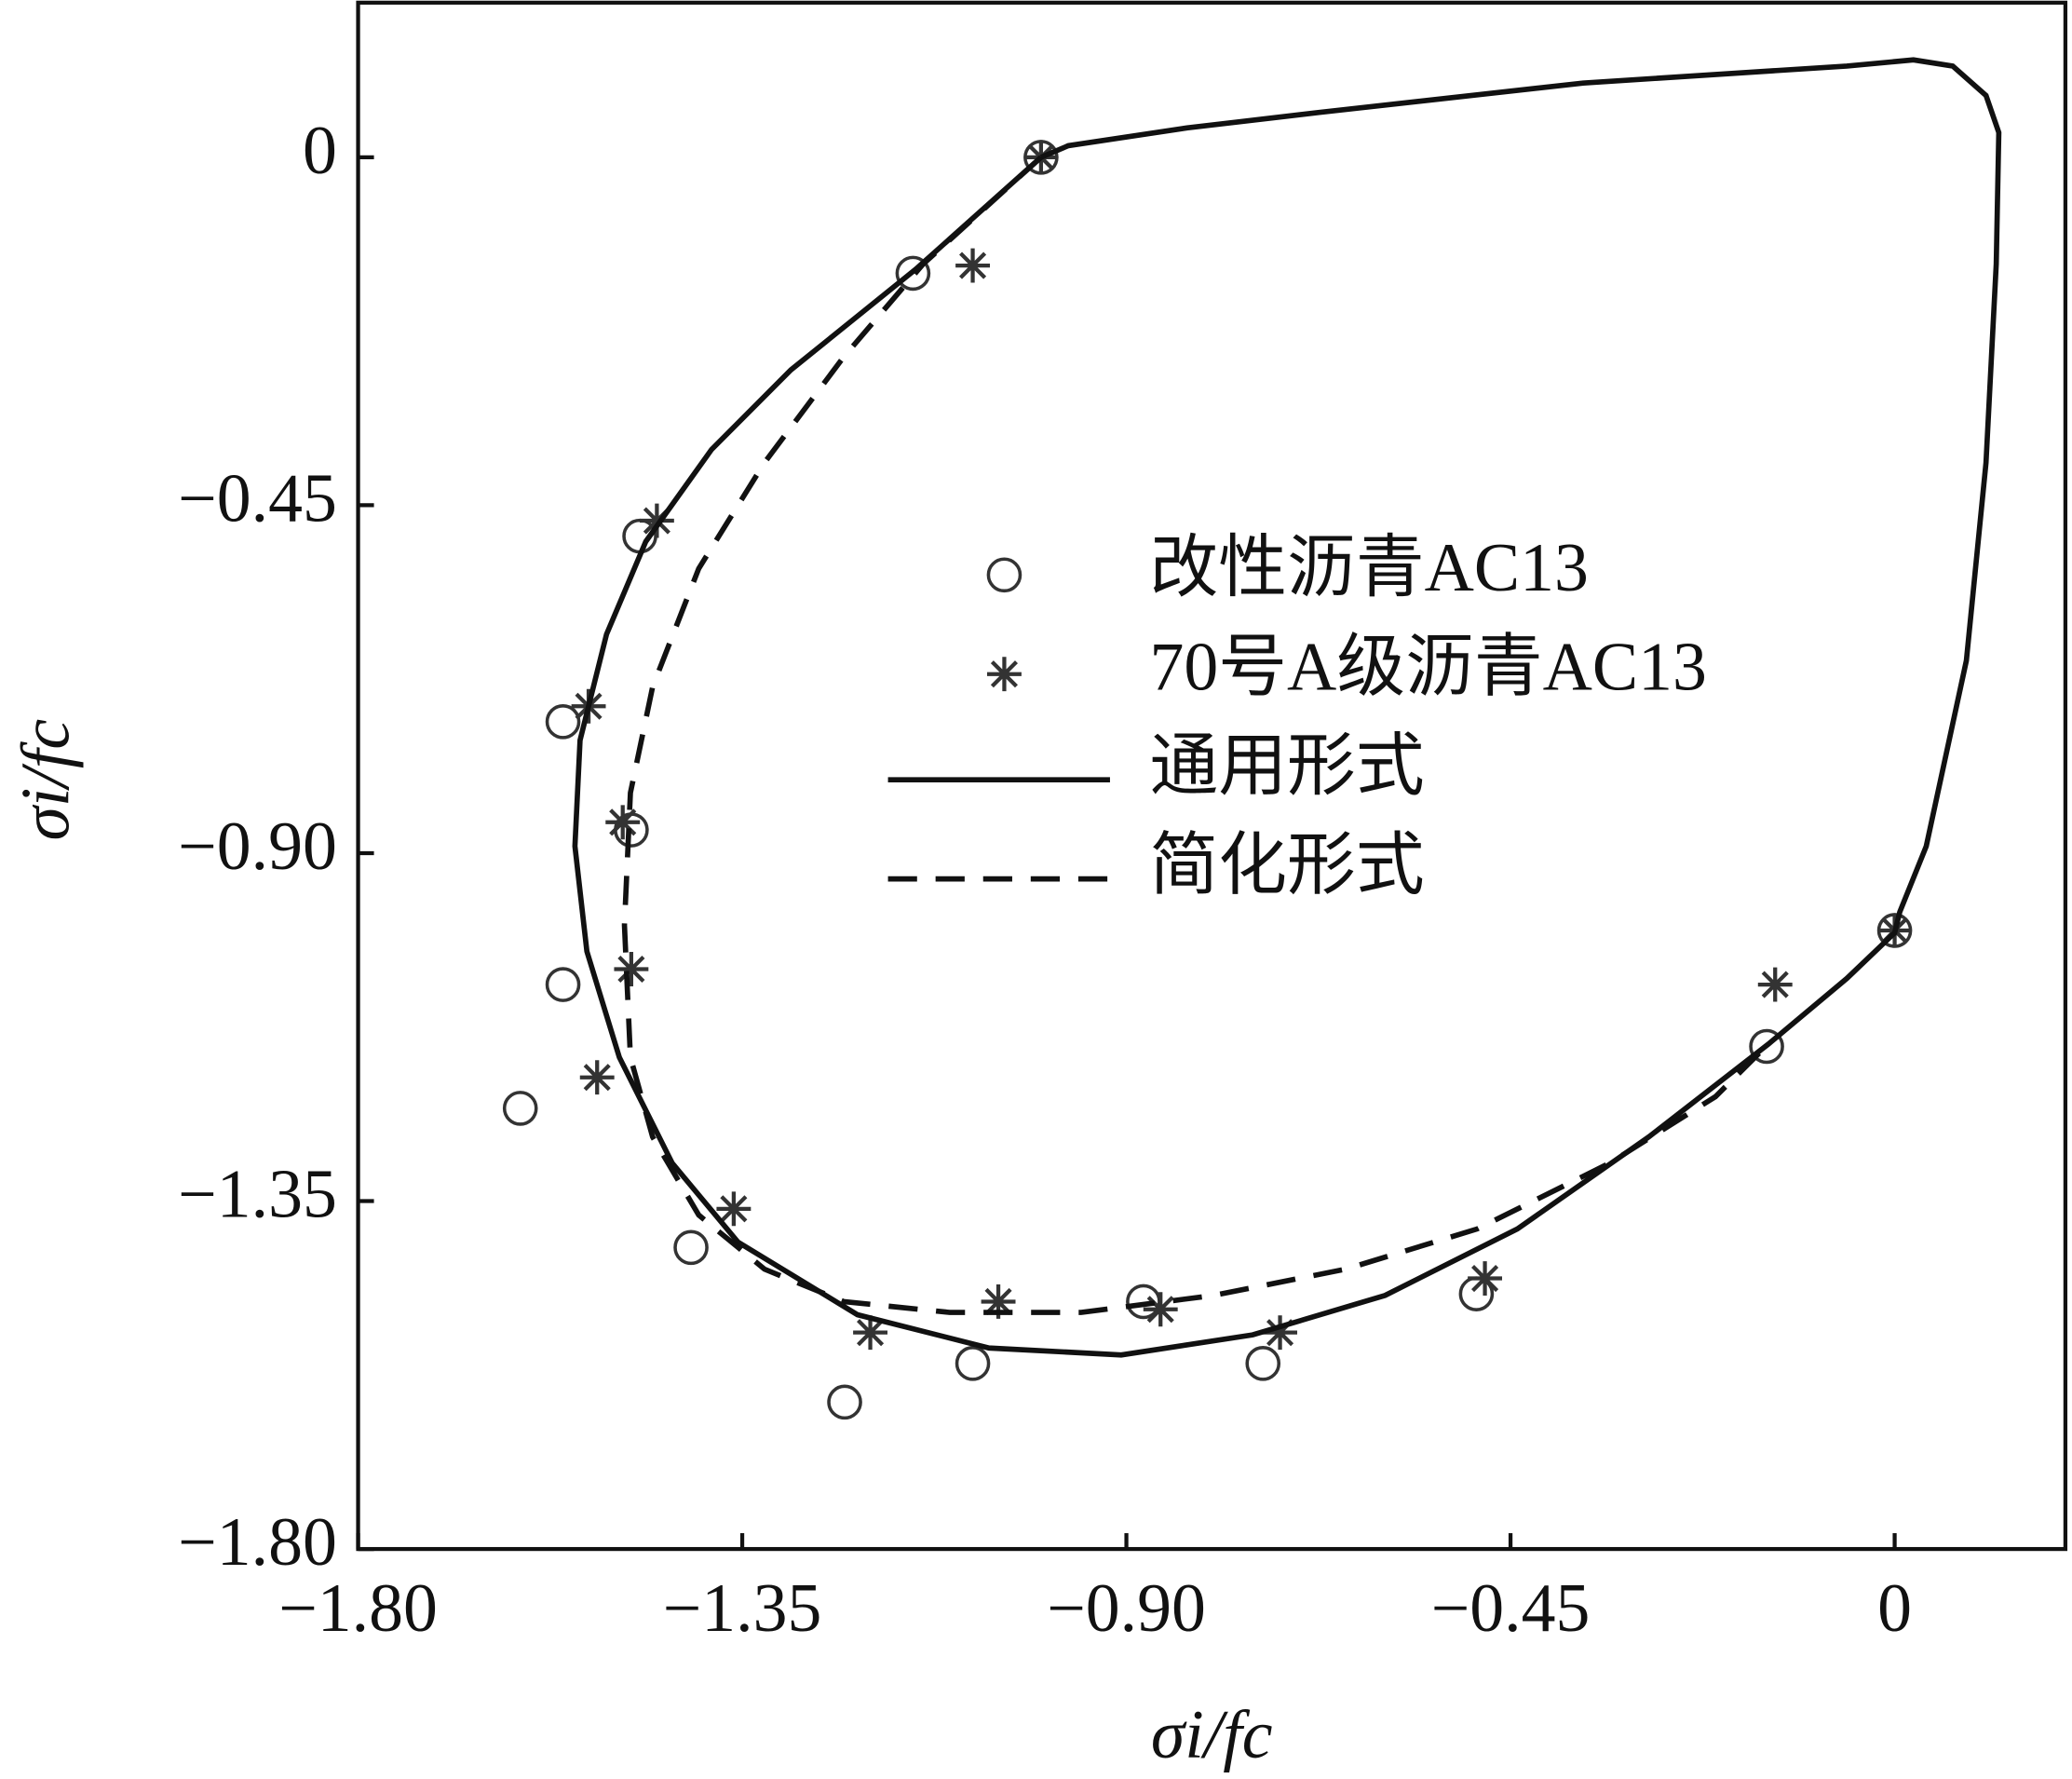 The image size is (2072, 1779). I want to click on y-tick-label: −1.35, so click(257, 1193).